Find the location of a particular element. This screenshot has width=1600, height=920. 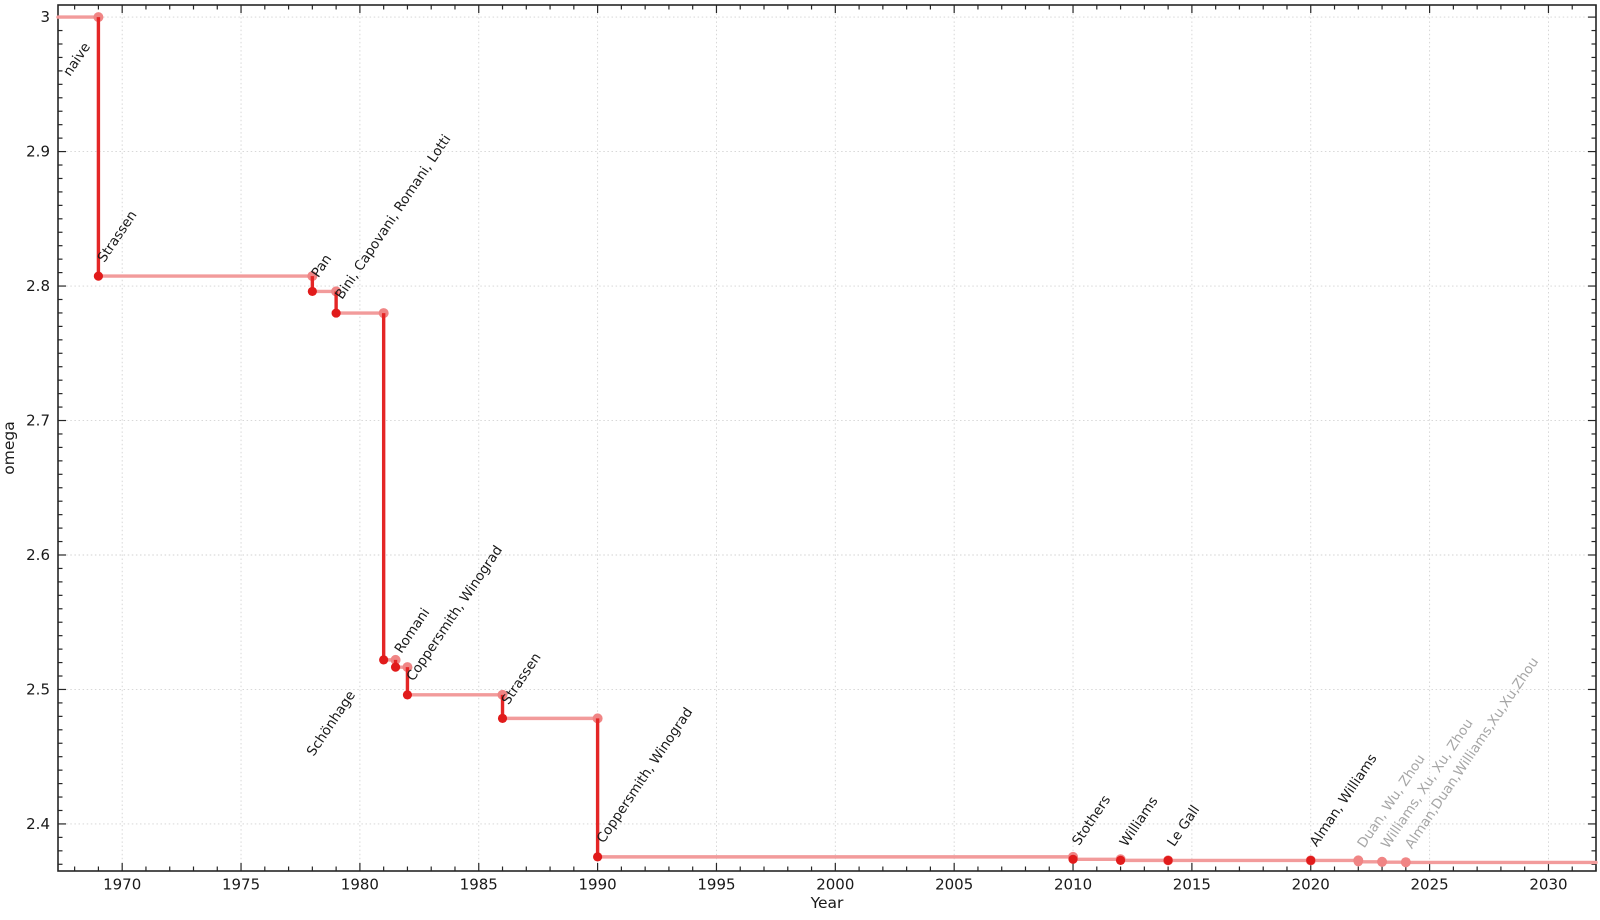

x-tick-label: 1975 is located at coordinates (241, 885).